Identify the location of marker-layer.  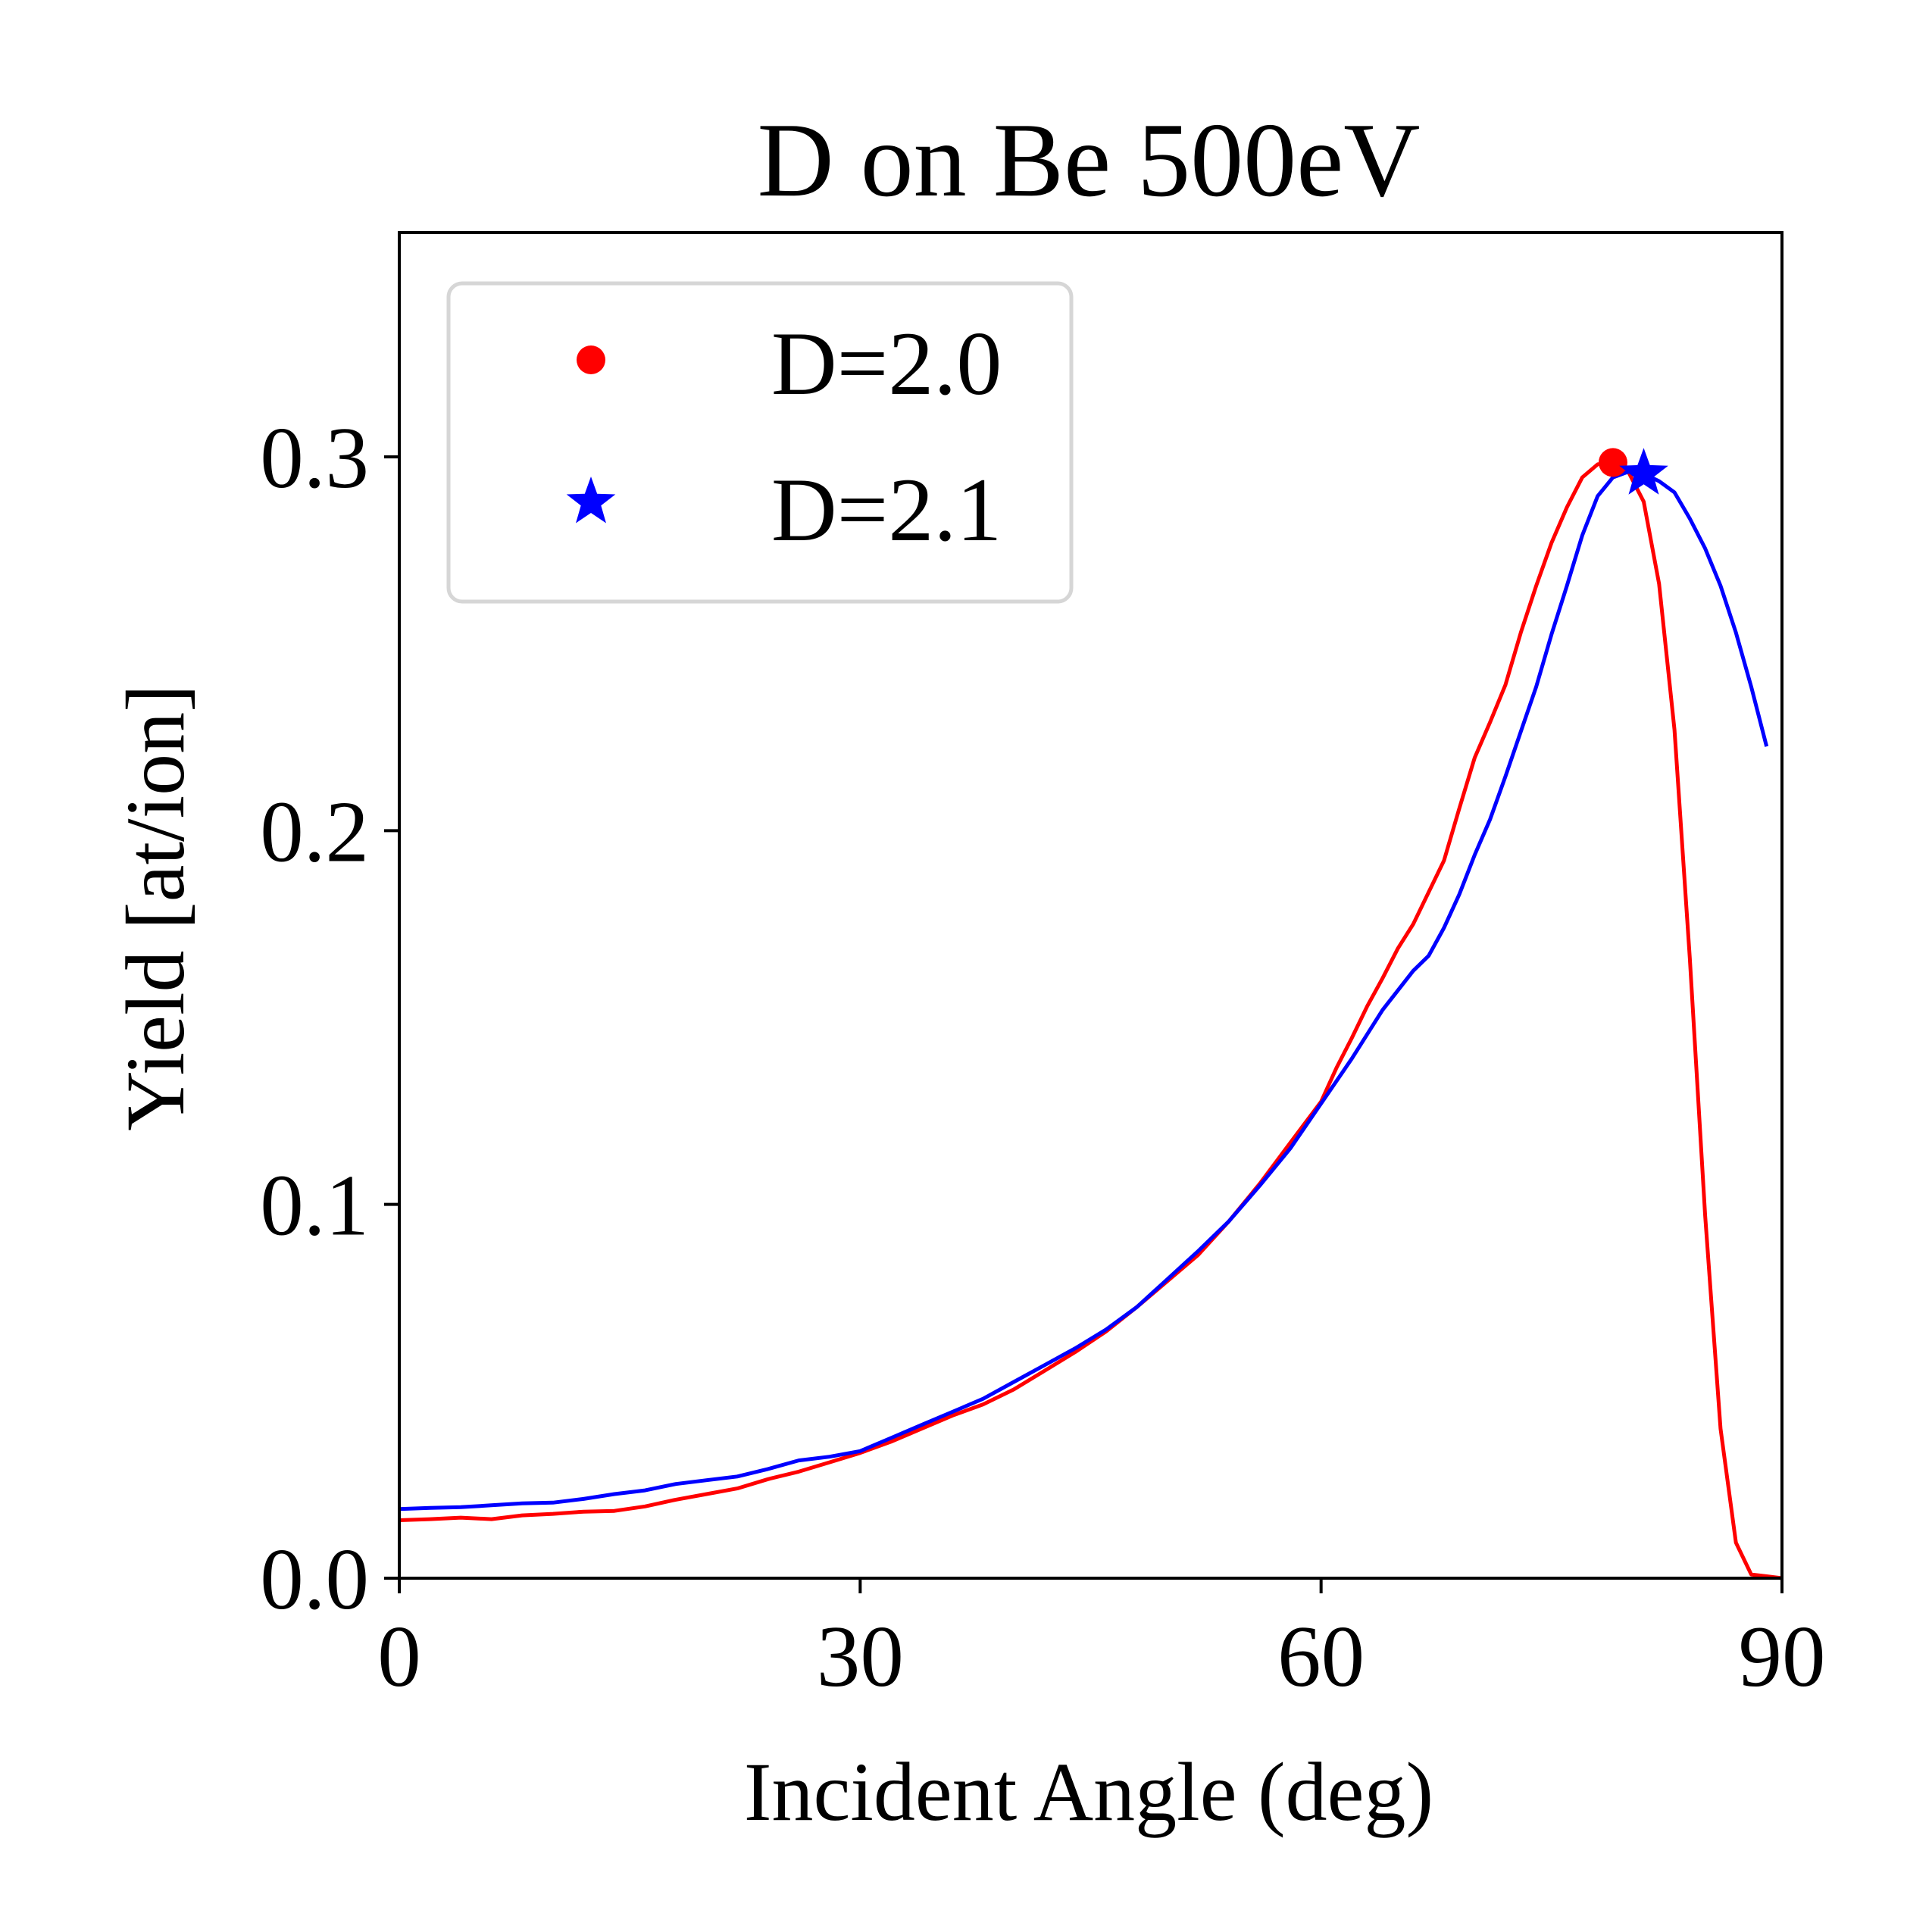
(1633, 471).